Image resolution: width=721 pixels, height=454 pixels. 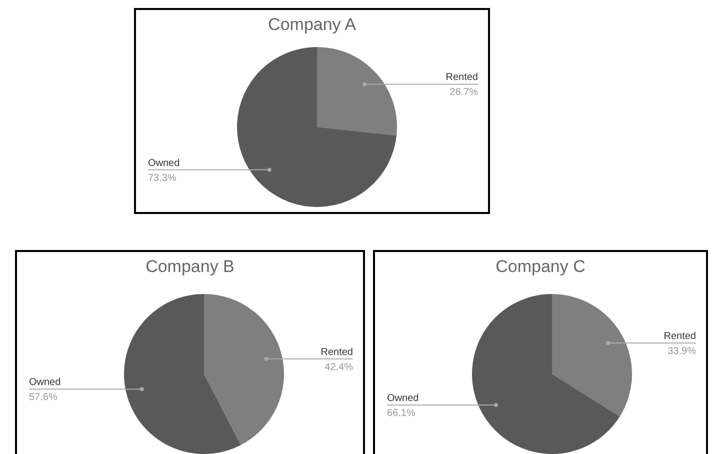 I want to click on chart-title: Company A, so click(x=312, y=24).